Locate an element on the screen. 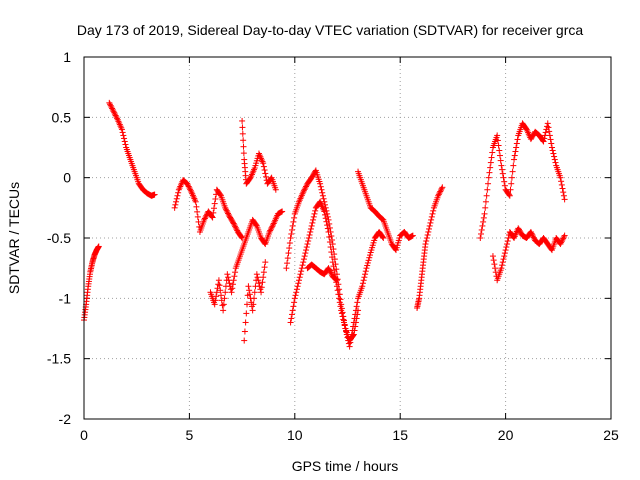 The width and height of the screenshot is (640, 480). x-tick-label: 0 is located at coordinates (84, 435).